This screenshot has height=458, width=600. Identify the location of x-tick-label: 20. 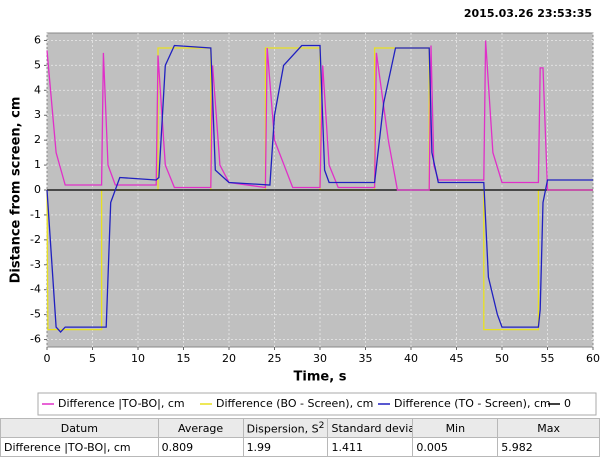
(229, 358).